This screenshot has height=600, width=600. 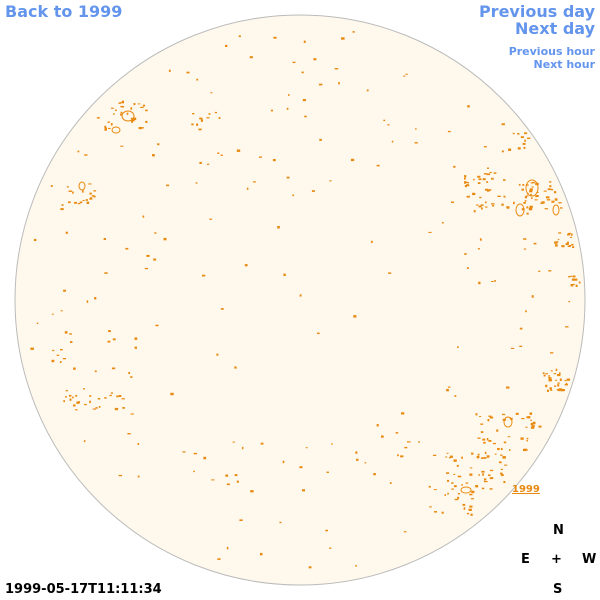 I want to click on year-marker-link: 1999, so click(x=526, y=489).